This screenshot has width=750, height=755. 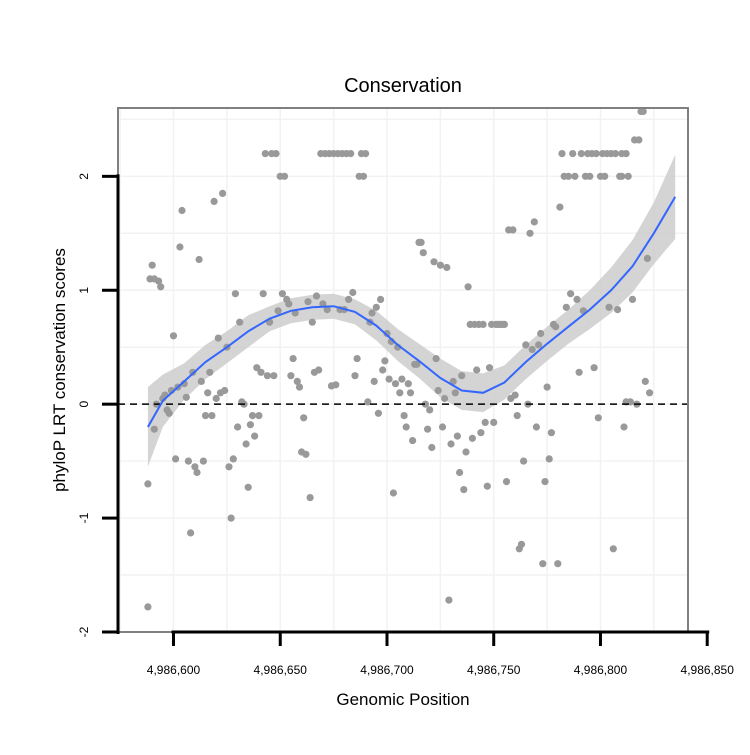 What do you see at coordinates (98, 405) in the screenshot?
I see `y-axis: -2 -1 0 1 2` at bounding box center [98, 405].